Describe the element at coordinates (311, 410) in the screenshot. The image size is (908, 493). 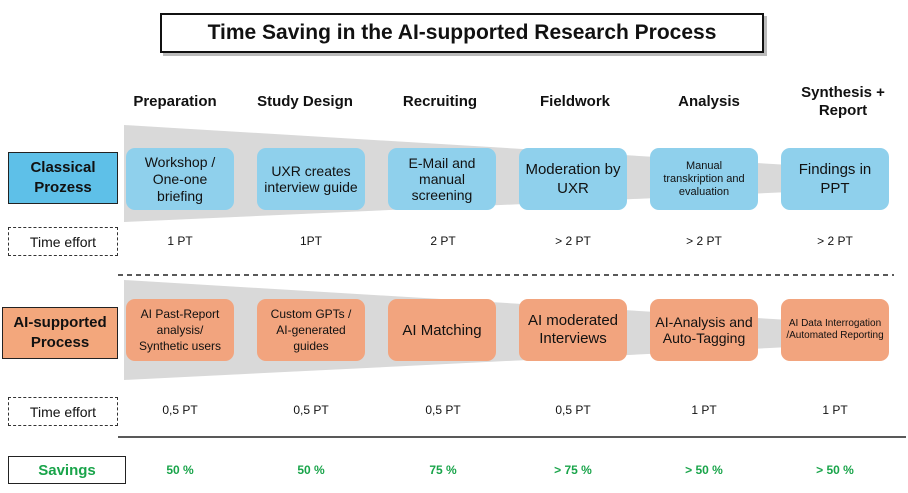
I see `ai-effort-study-design: 0,5 PT` at that location.